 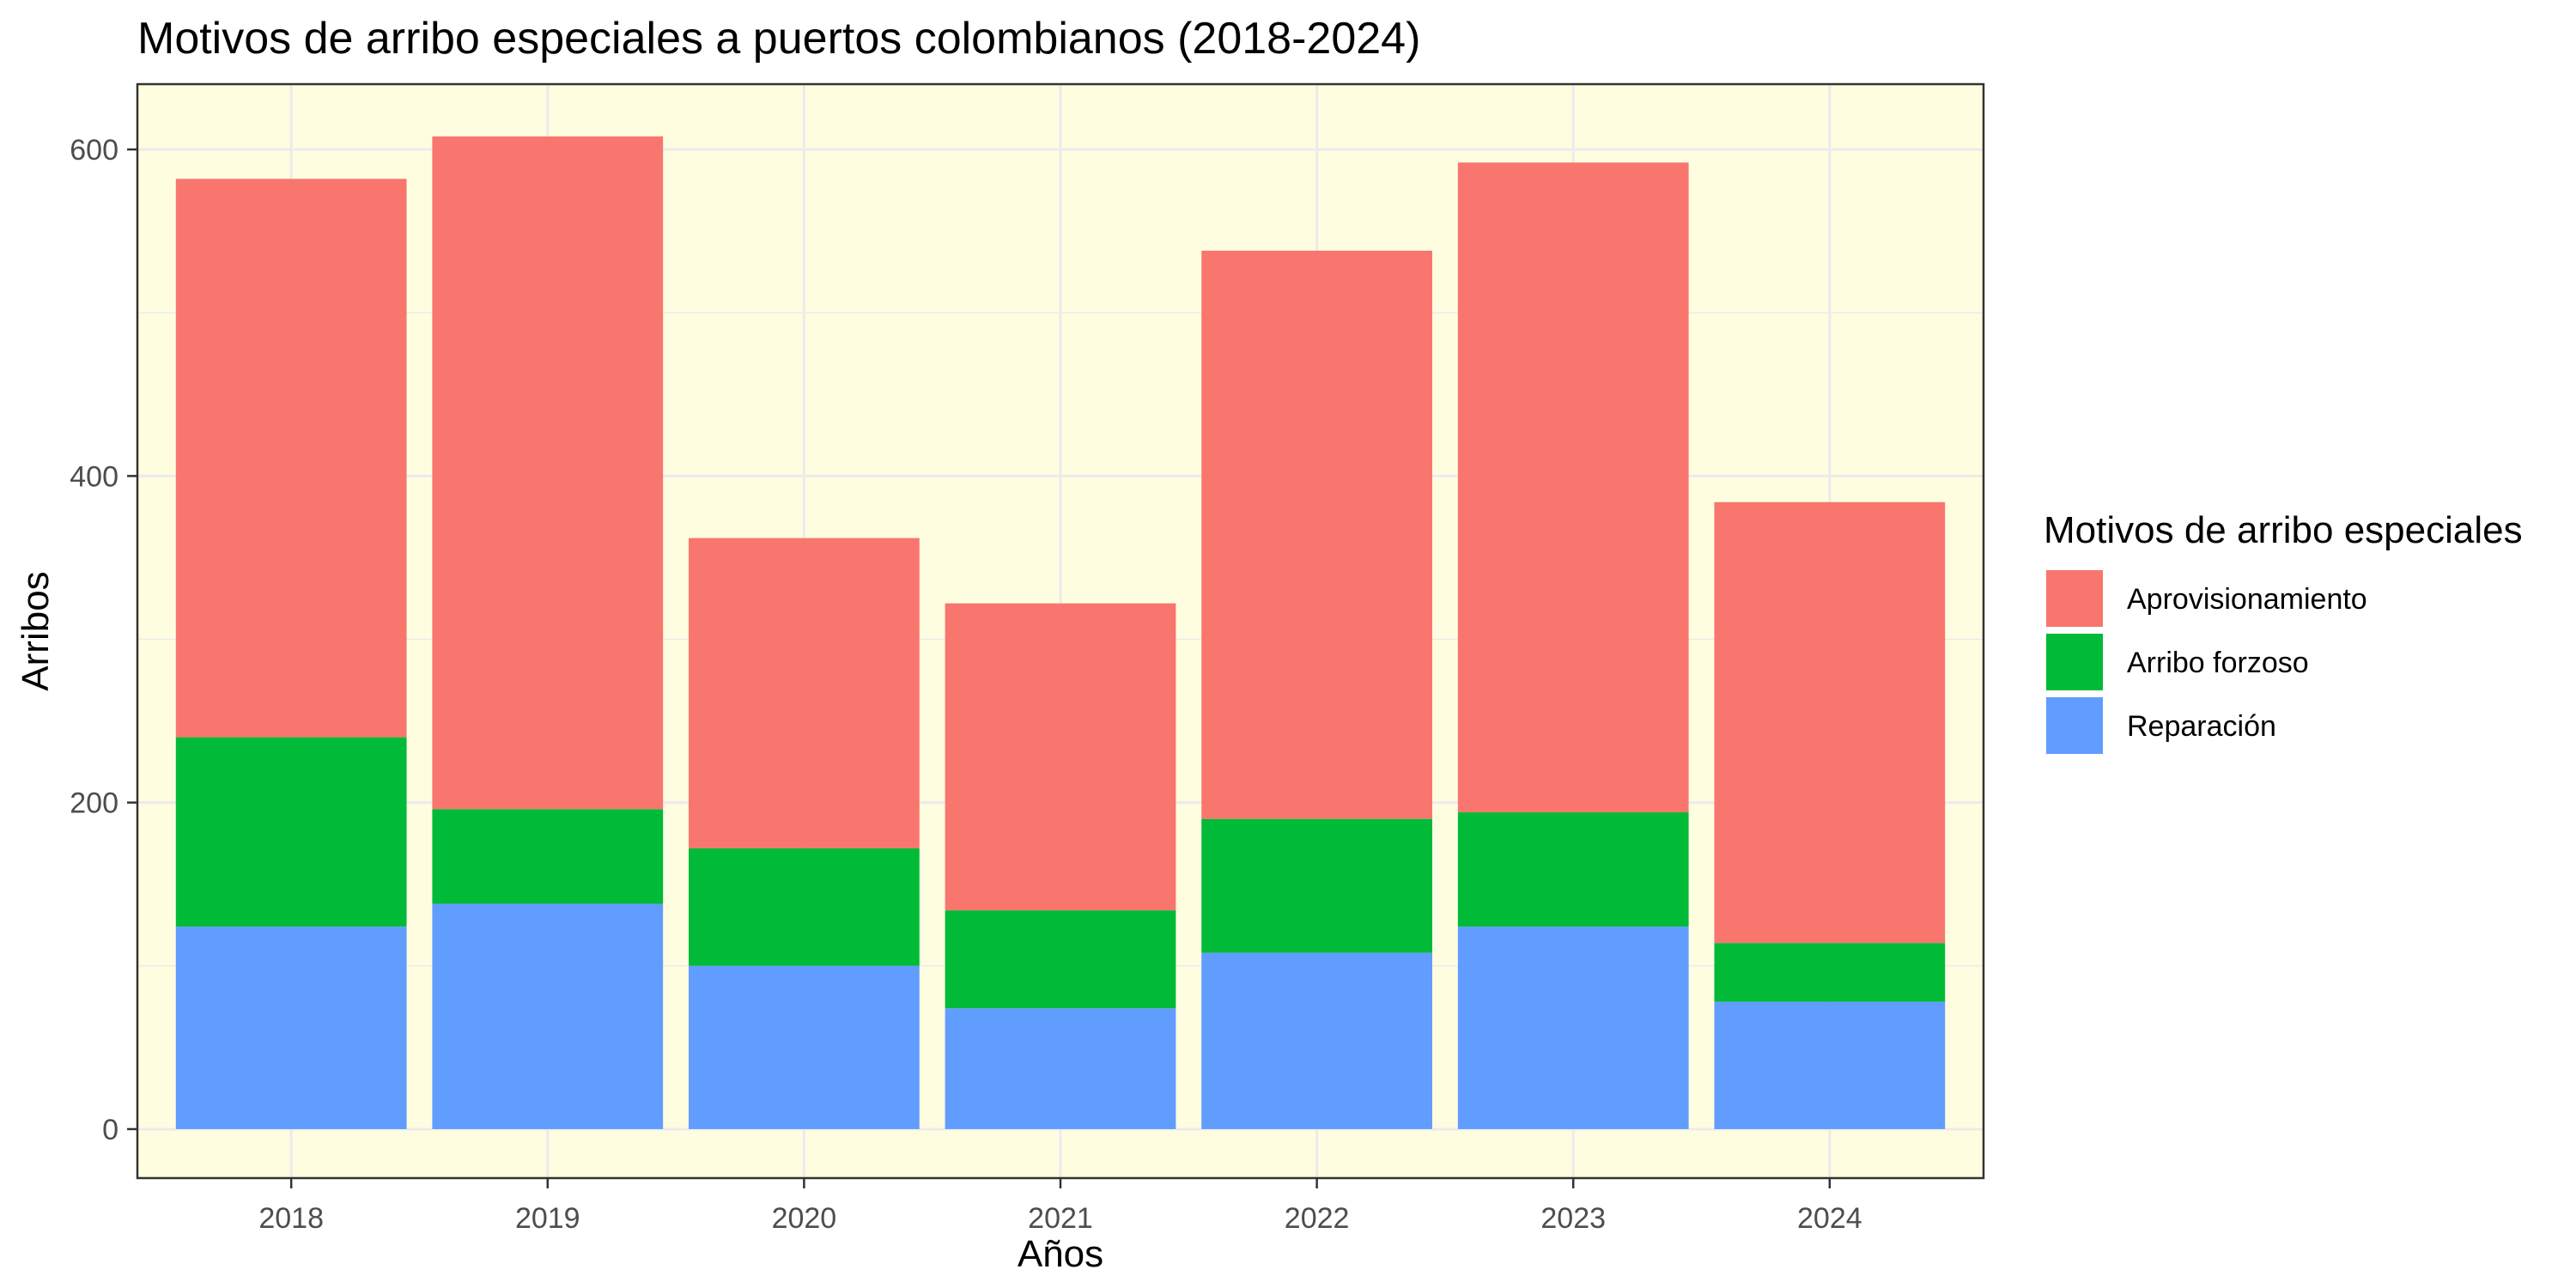 I want to click on bar-arribo-forzoso-2022, so click(x=1316, y=885).